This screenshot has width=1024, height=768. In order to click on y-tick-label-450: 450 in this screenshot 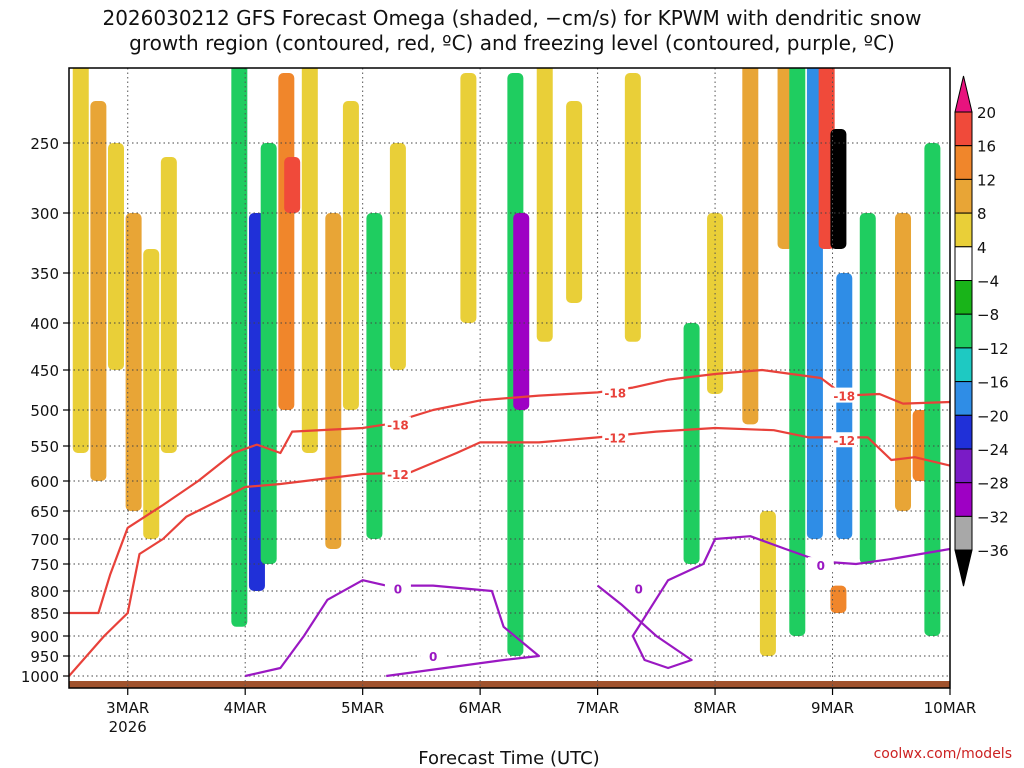, I will do `click(44, 371)`.